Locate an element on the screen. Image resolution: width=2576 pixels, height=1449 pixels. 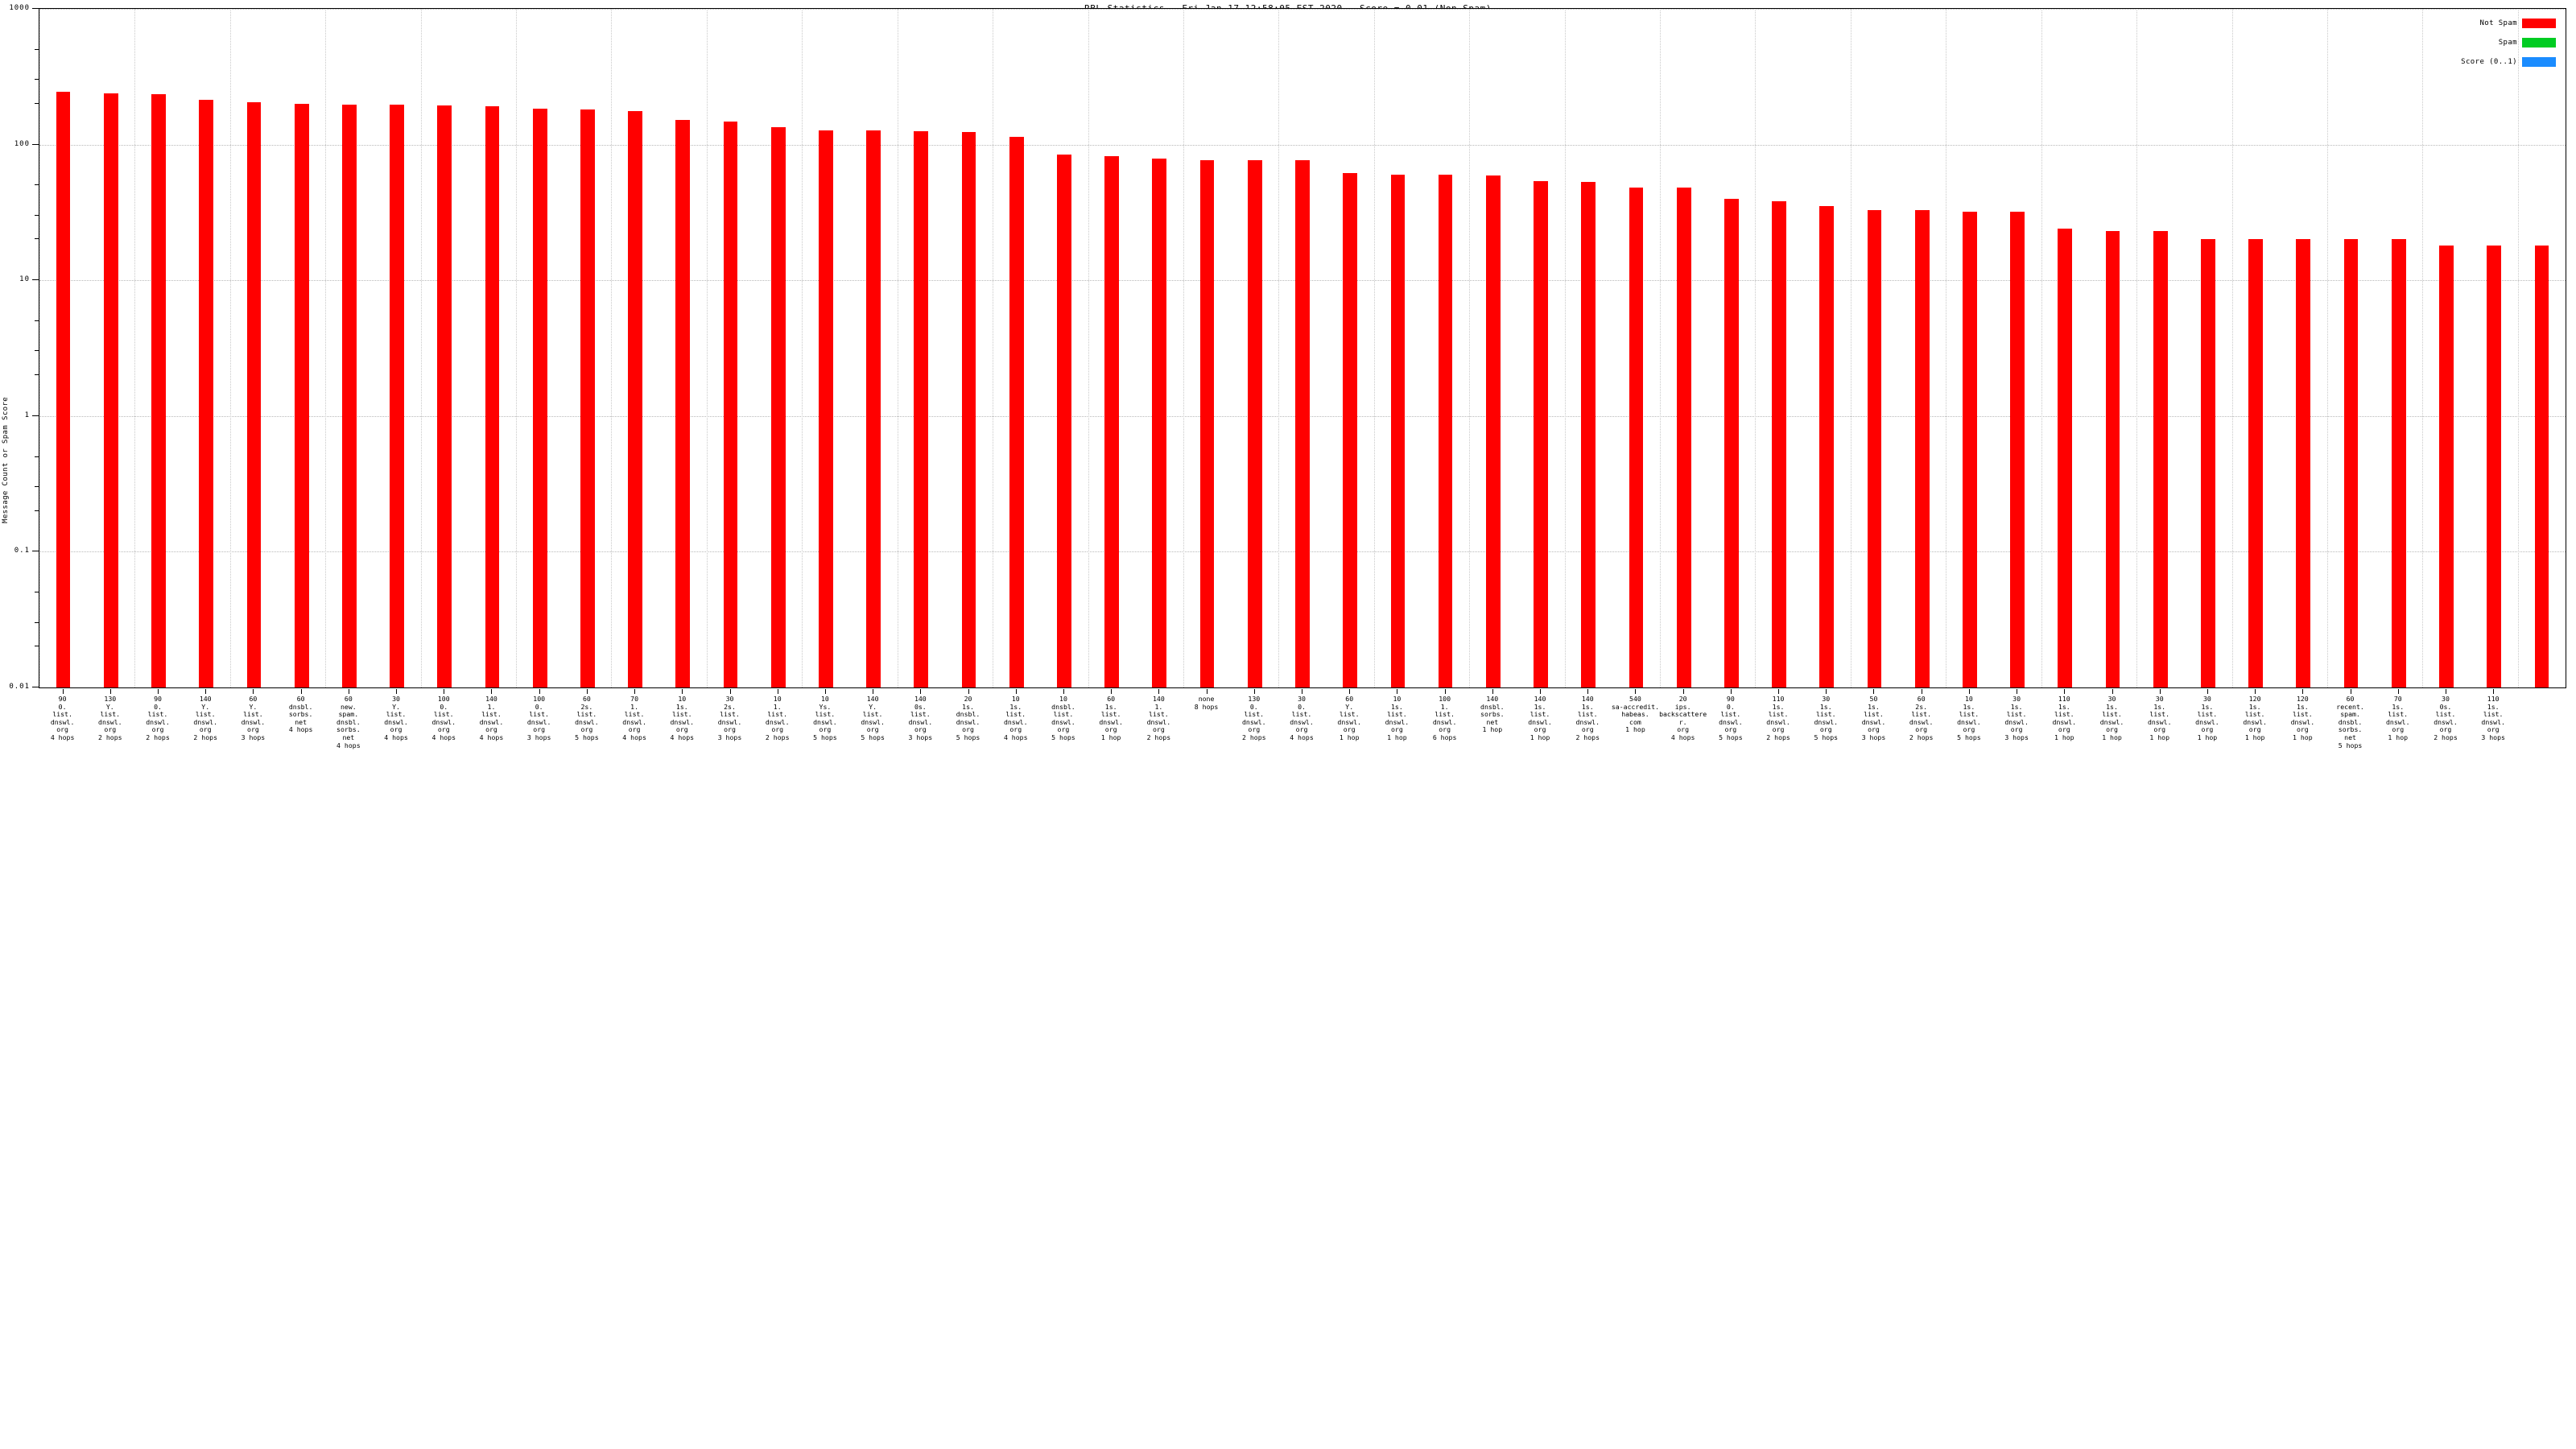
x-tick-label: 140 0s. list. dnswl. org 3 hops is located at coordinates (920, 718).